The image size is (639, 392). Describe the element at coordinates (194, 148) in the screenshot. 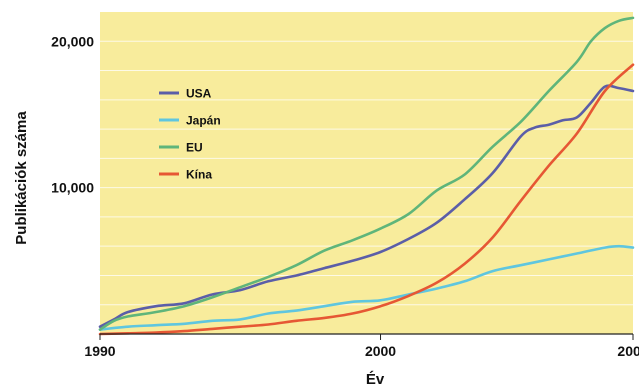

I see `legend-label-eu: EU` at that location.